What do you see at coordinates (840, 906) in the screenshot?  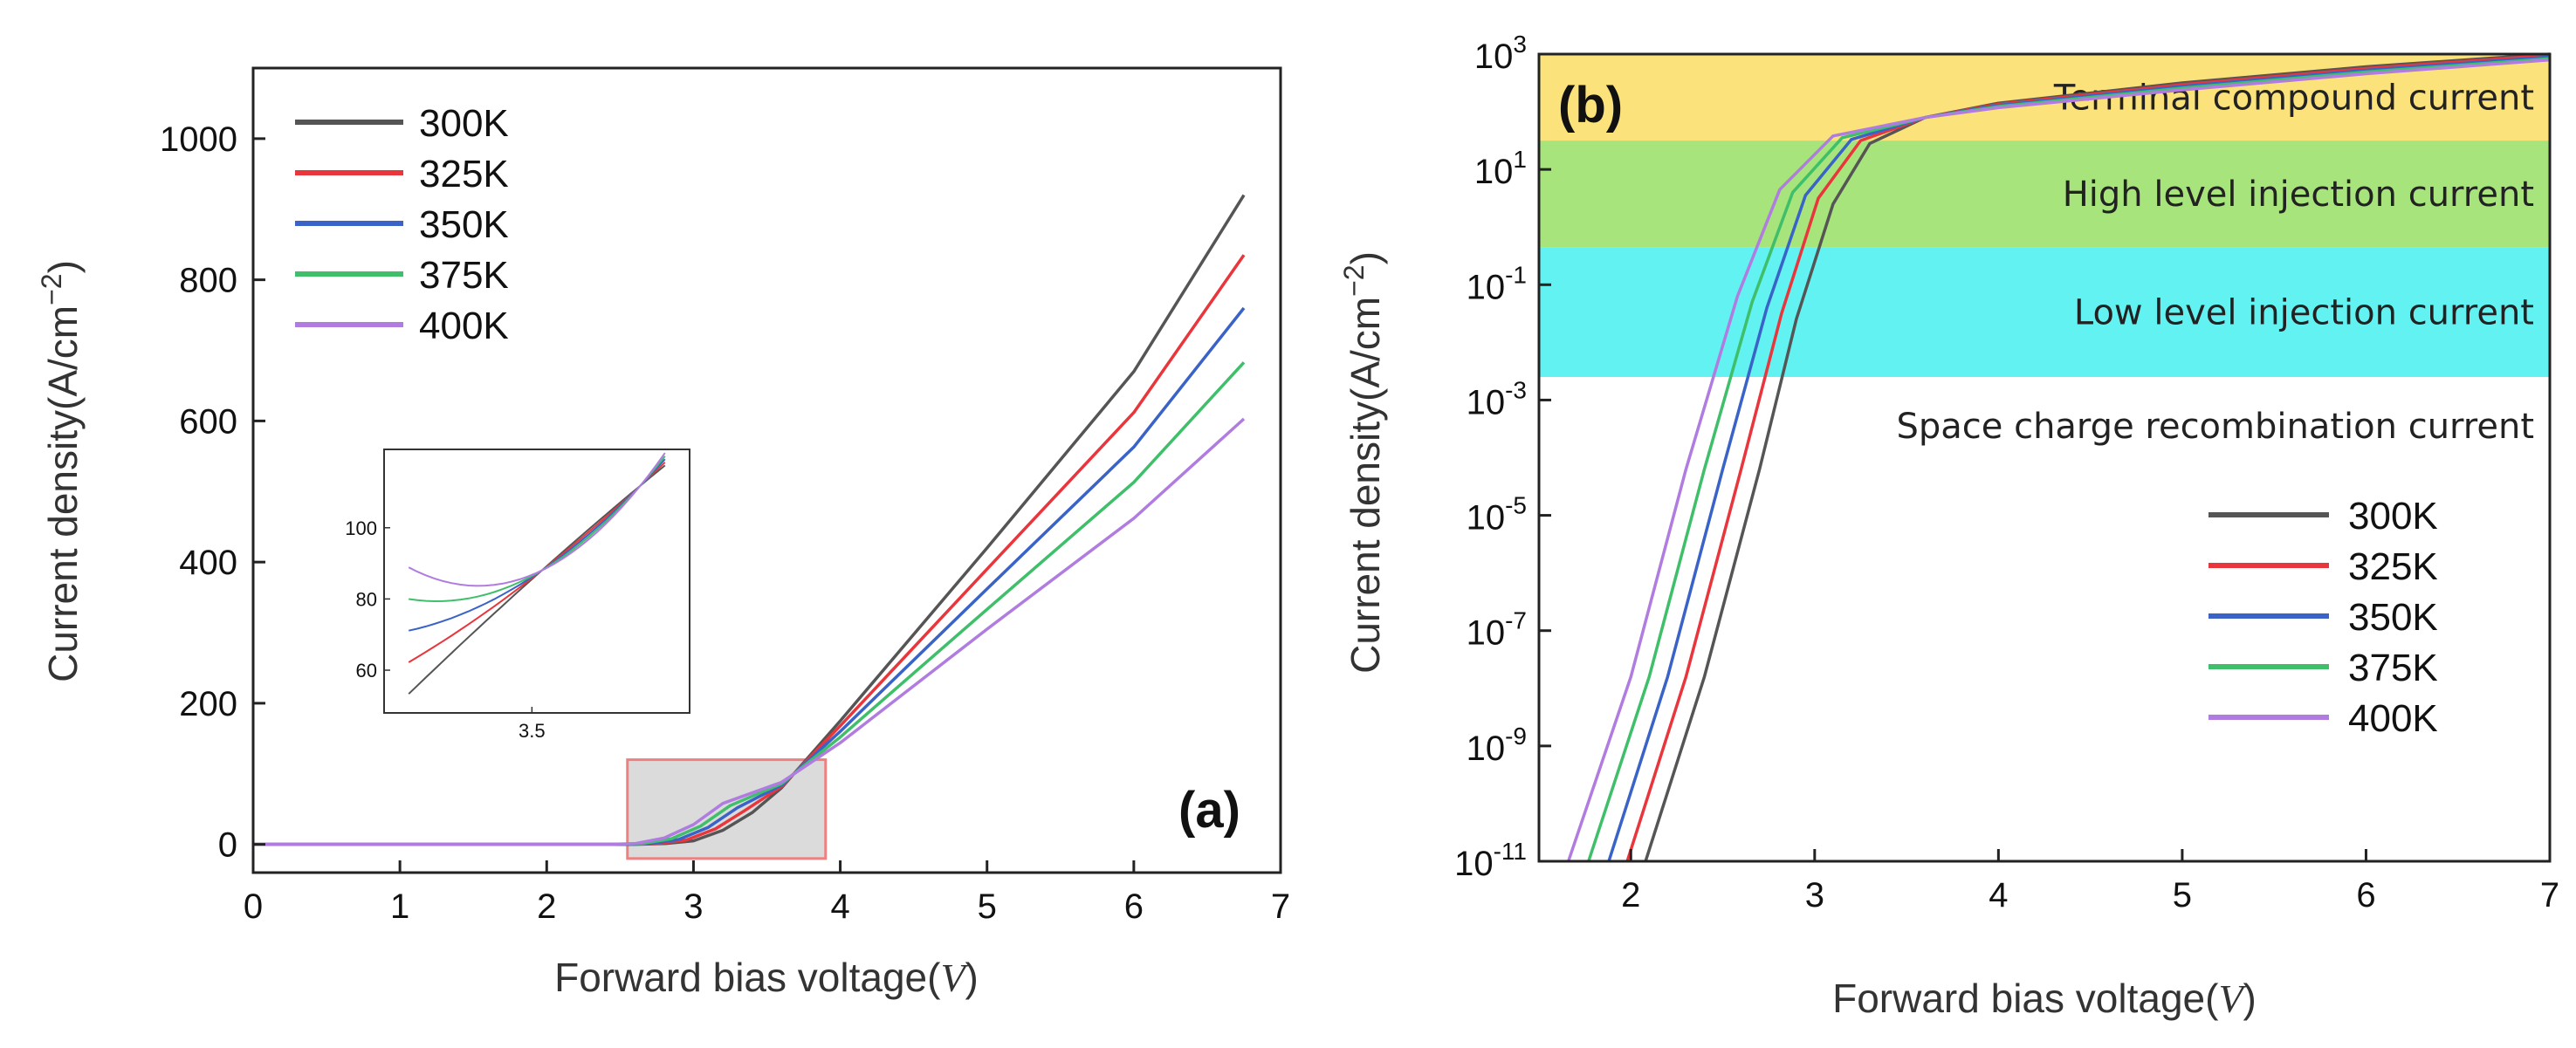 I see `x-tick-label-a: 4` at bounding box center [840, 906].